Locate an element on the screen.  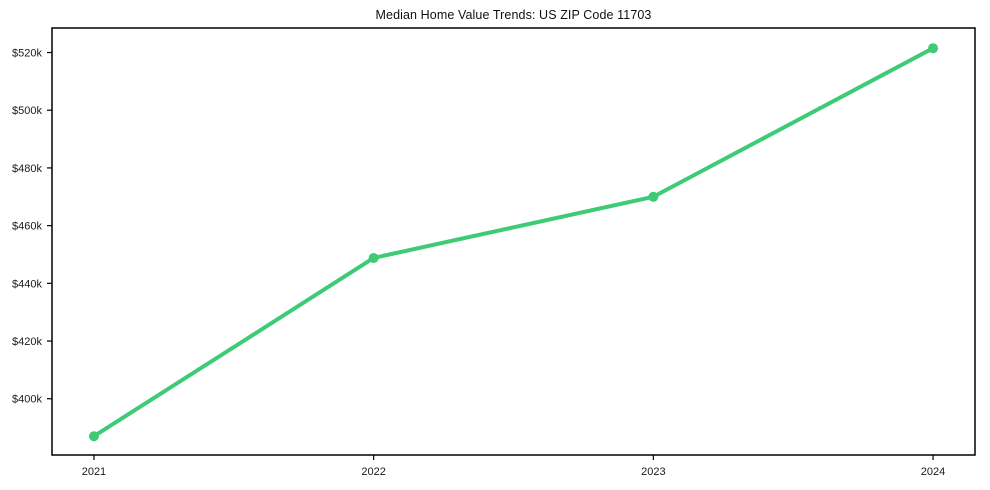
x-tick-label: 2021 is located at coordinates (94, 472).